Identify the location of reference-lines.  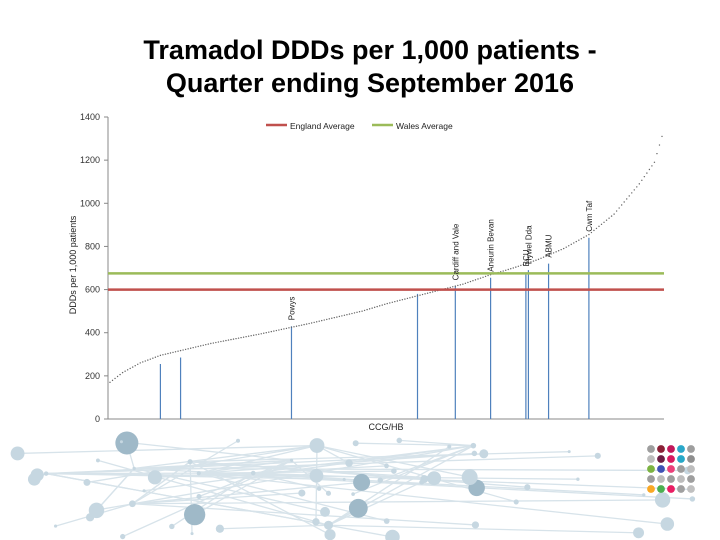
(386, 281).